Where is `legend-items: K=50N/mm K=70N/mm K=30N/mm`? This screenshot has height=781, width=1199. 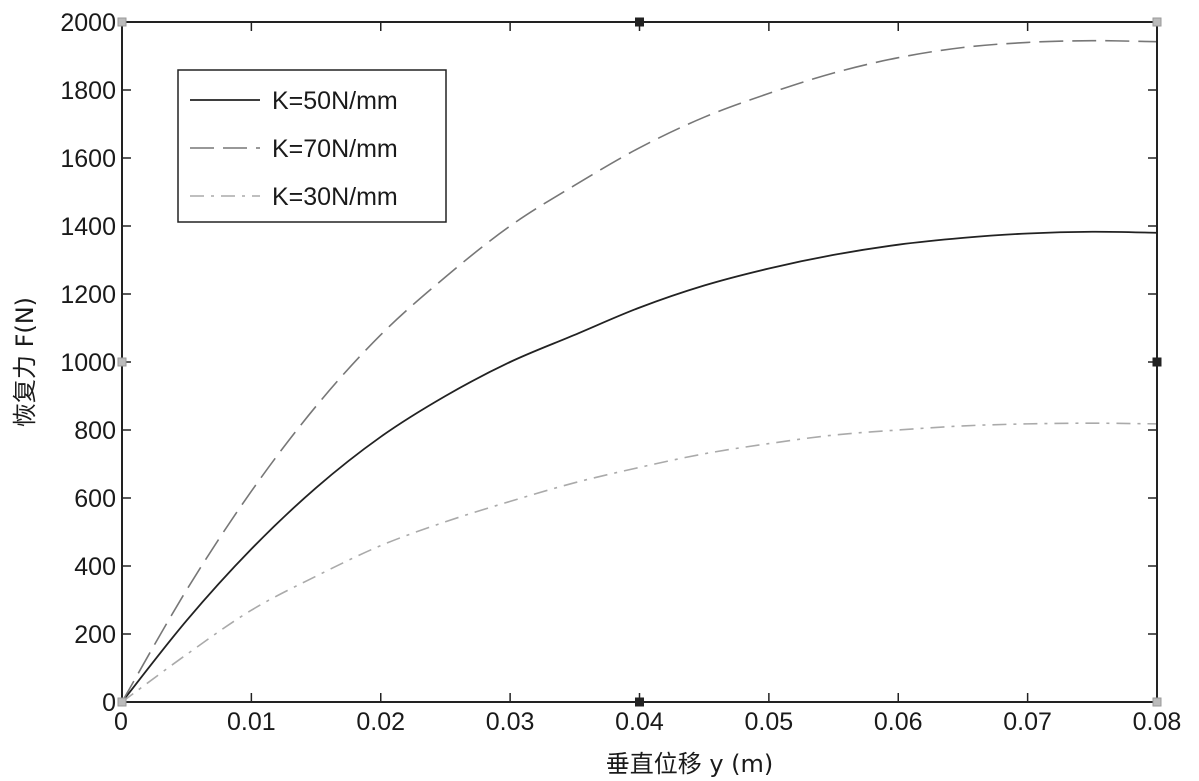
legend-items: K=50N/mm K=70N/mm K=30N/mm is located at coordinates (294, 149).